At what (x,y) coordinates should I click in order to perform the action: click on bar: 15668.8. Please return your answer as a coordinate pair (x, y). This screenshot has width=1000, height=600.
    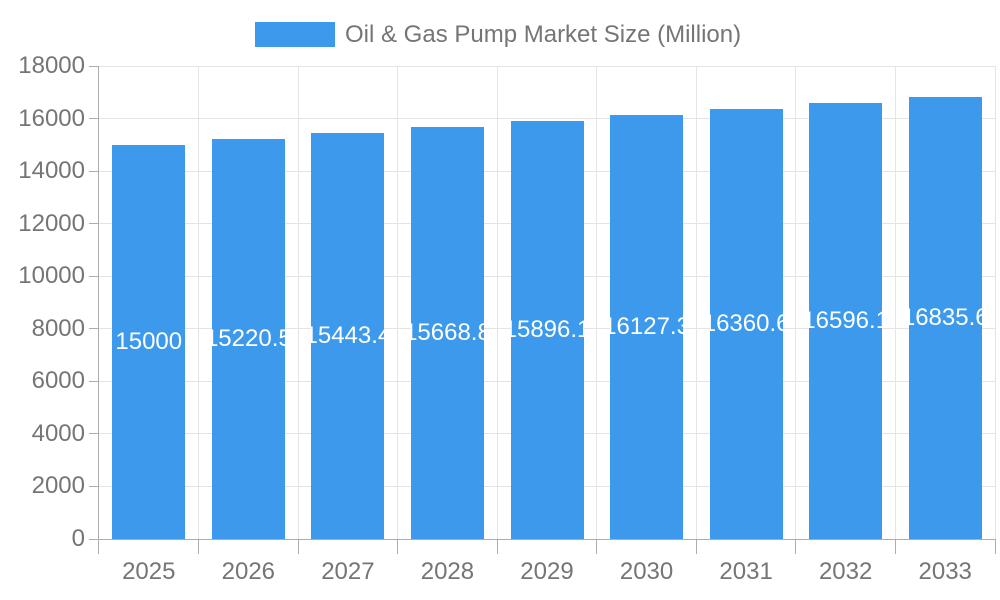
    Looking at the image, I should click on (447, 333).